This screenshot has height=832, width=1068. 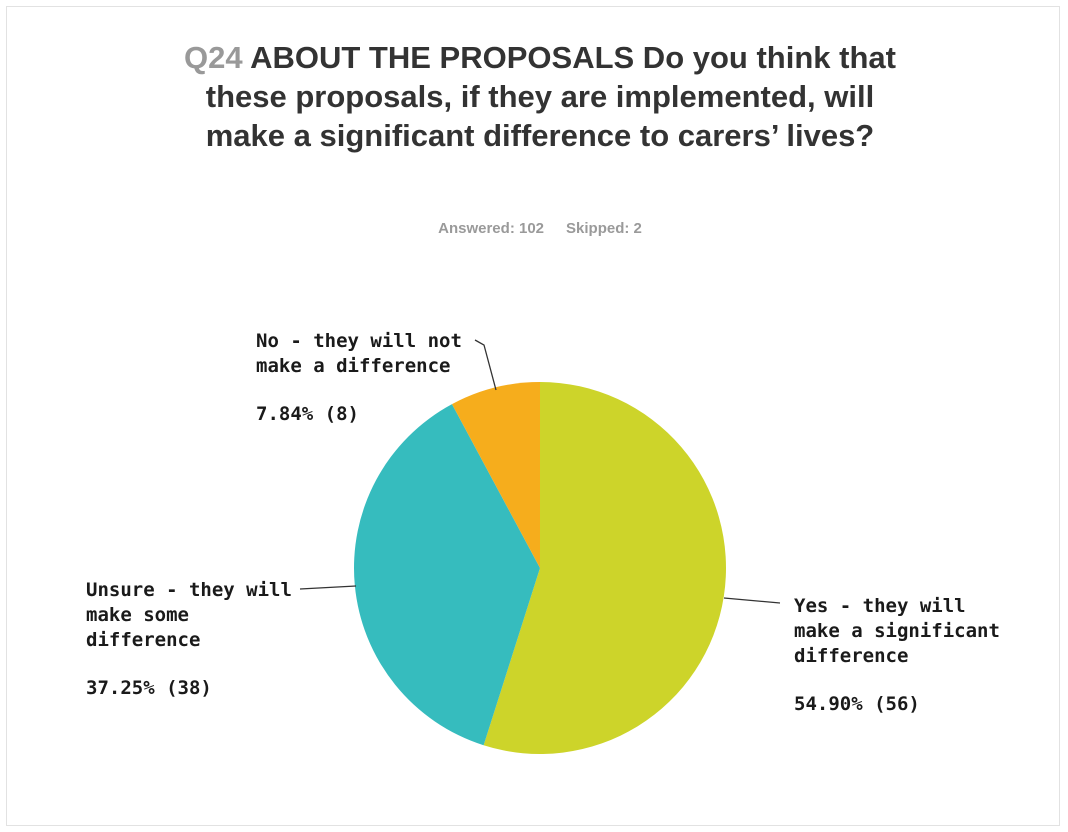 I want to click on slice-label-1: Unsure - they will make some difference, so click(x=189, y=615).